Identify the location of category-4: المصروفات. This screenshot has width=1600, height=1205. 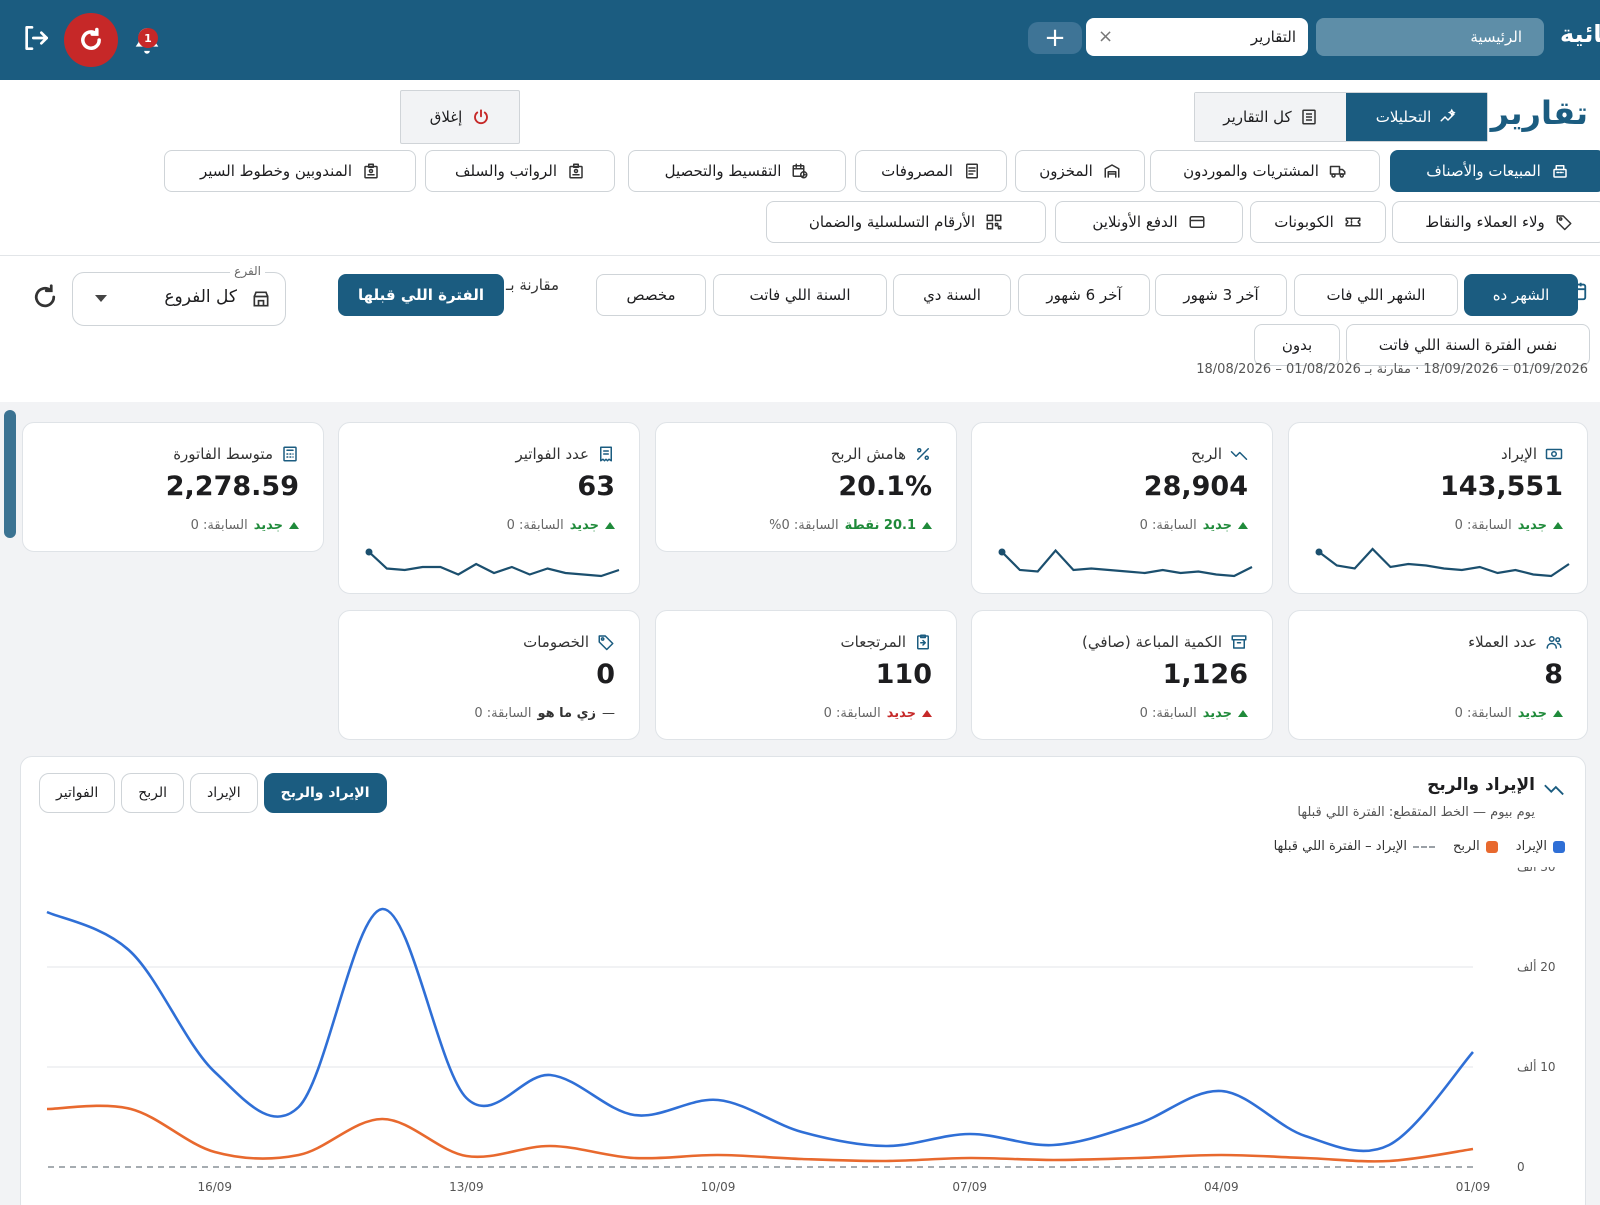
(931, 171).